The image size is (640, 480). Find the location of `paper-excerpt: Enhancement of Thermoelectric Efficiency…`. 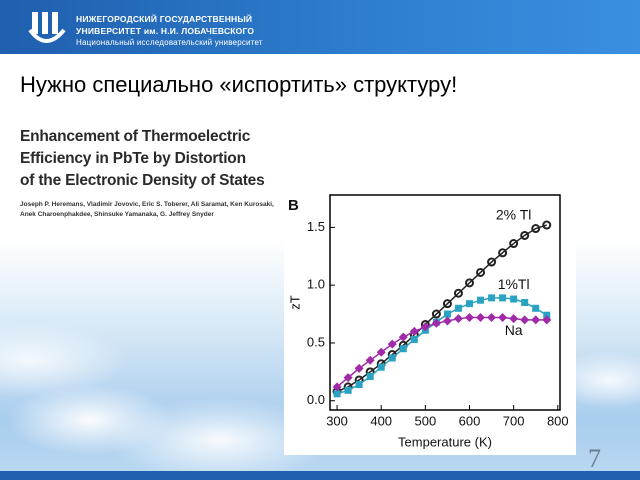

paper-excerpt: Enhancement of Thermoelectric Efficiency… is located at coordinates (168, 174).